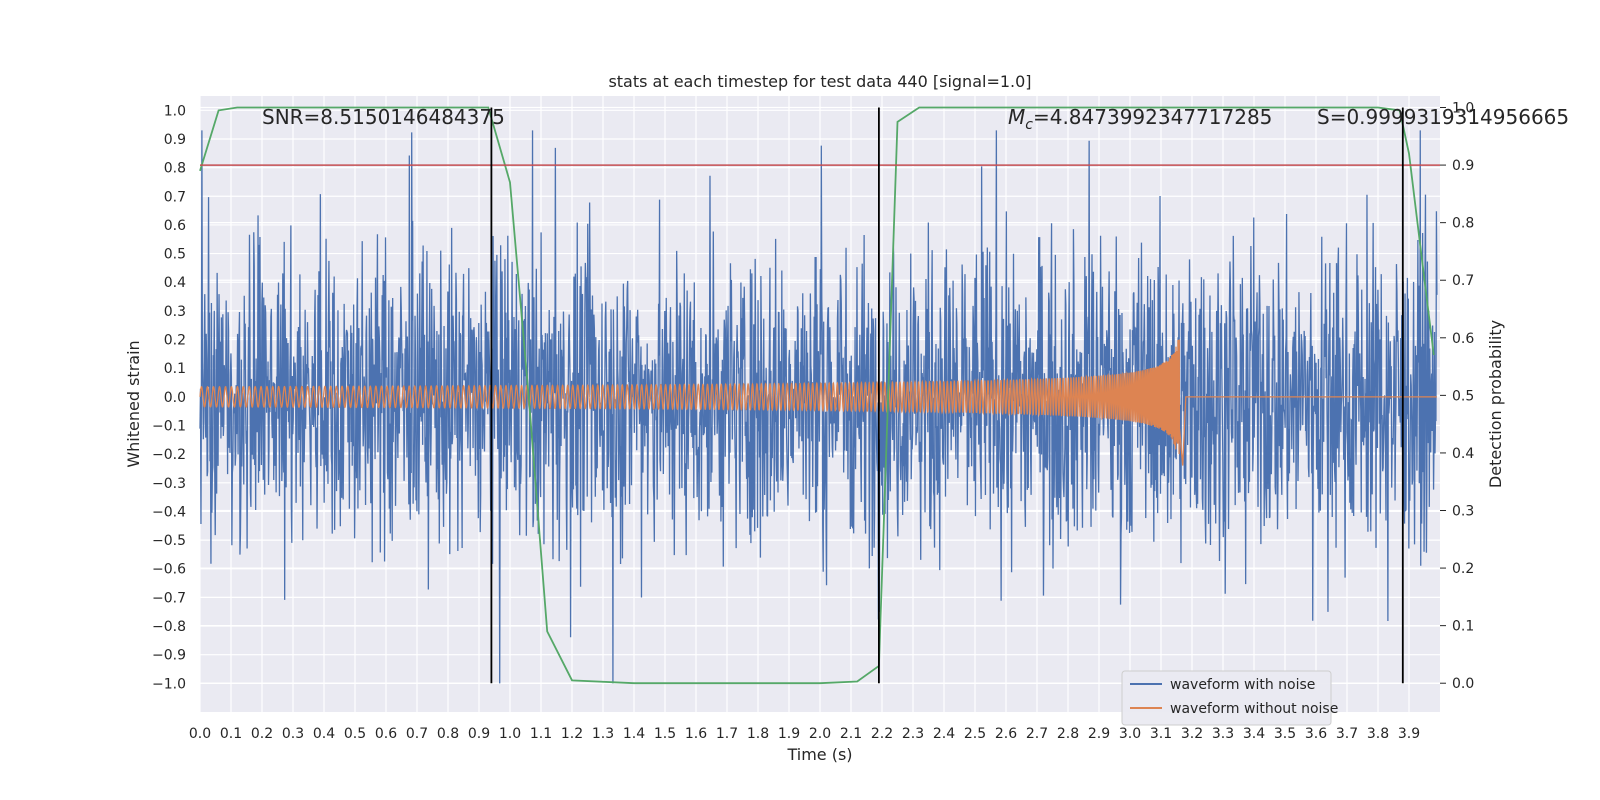 The height and width of the screenshot is (800, 1600). Describe the element at coordinates (789, 734) in the screenshot. I see `x-tick-label: 1.9` at that location.